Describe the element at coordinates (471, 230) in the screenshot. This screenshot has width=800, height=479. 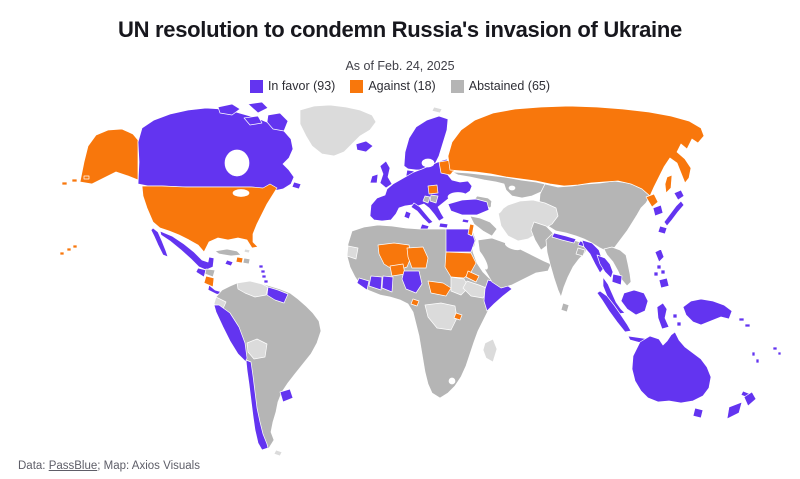
I see `map-country-israel` at that location.